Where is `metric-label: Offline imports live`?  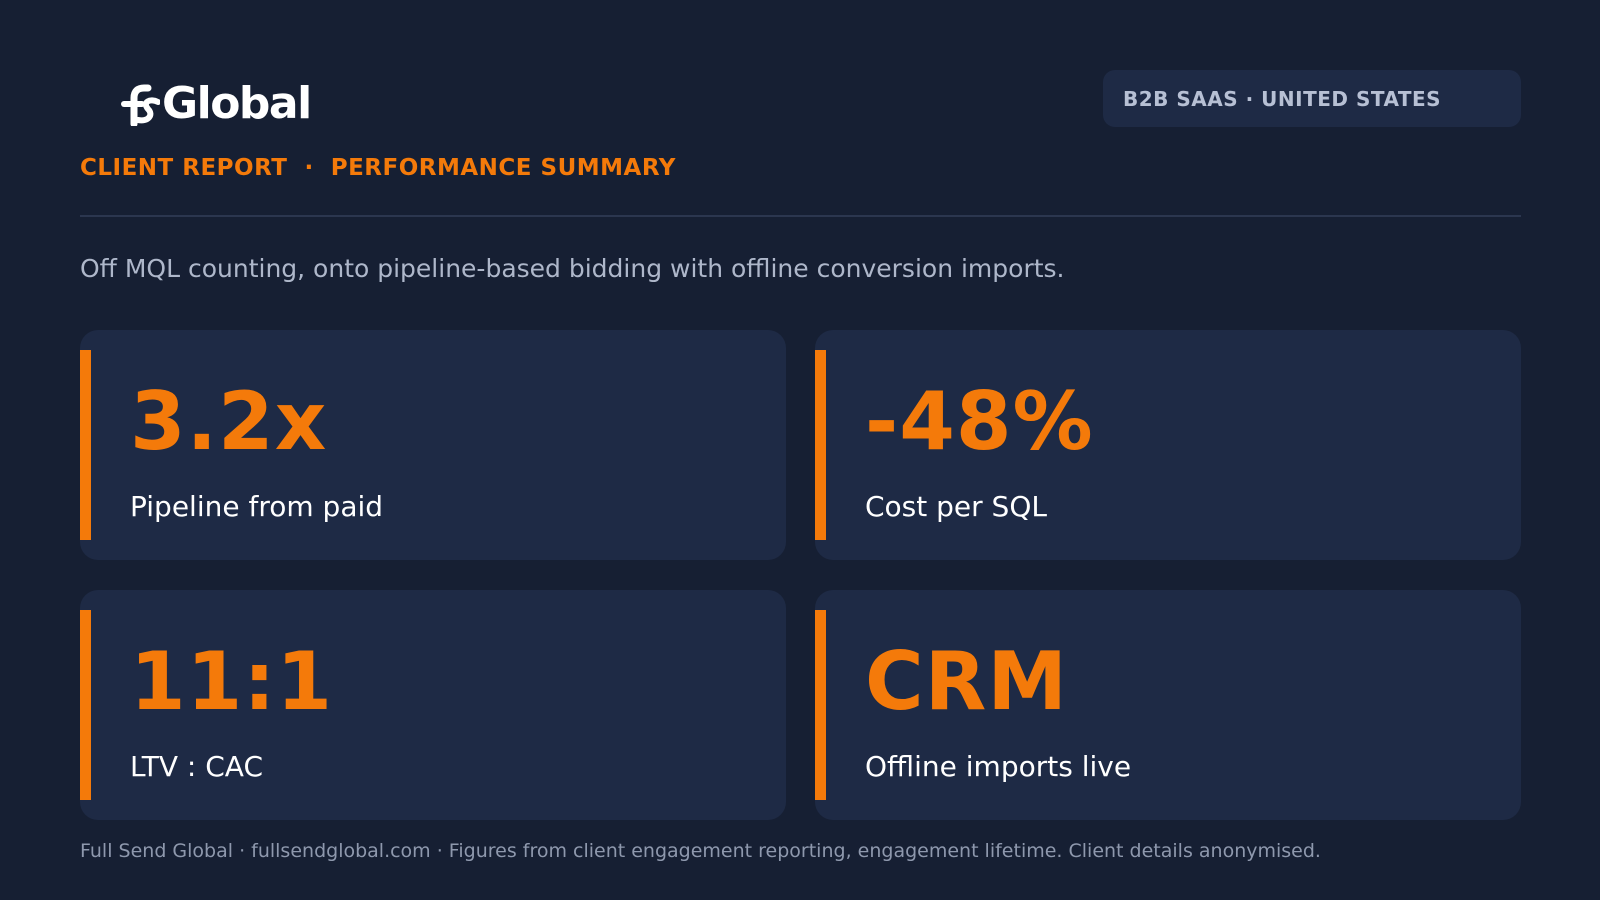
metric-label: Offline imports live is located at coordinates (998, 766).